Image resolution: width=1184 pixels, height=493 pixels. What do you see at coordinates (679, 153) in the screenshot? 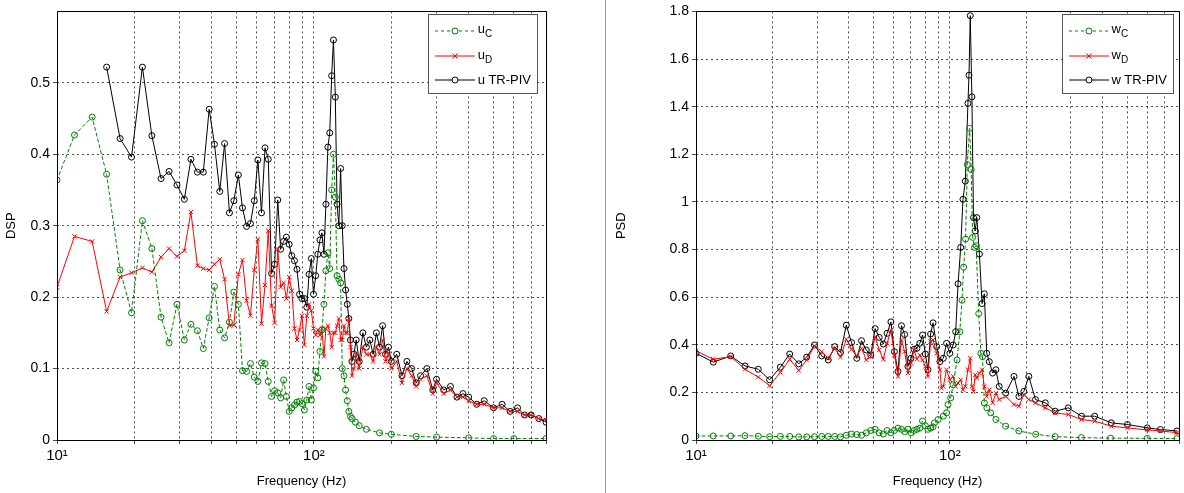
I see `y-tick-label: 1.2` at bounding box center [679, 153].